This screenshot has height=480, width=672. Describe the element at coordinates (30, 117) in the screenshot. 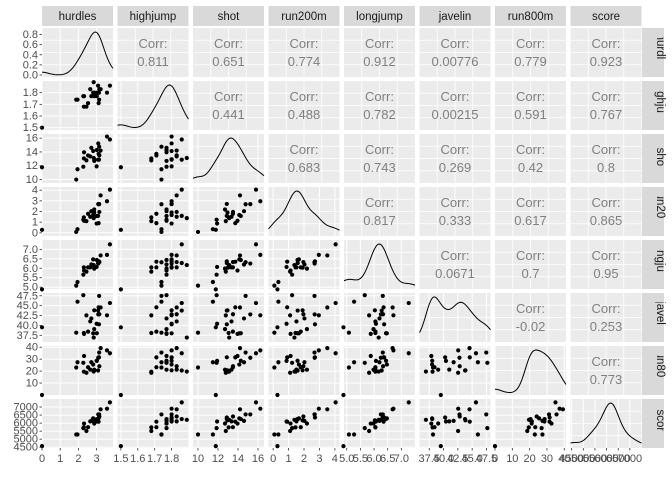

I see `y-tick-label: 1.6` at that location.